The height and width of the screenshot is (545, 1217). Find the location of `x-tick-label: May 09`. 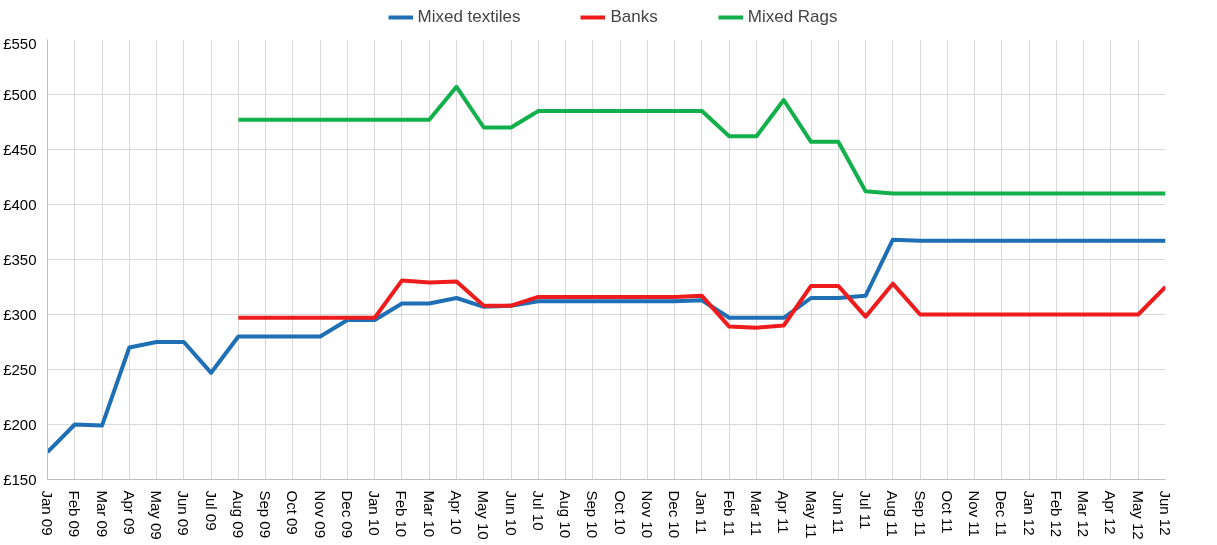

x-tick-label: May 09 is located at coordinates (157, 515).